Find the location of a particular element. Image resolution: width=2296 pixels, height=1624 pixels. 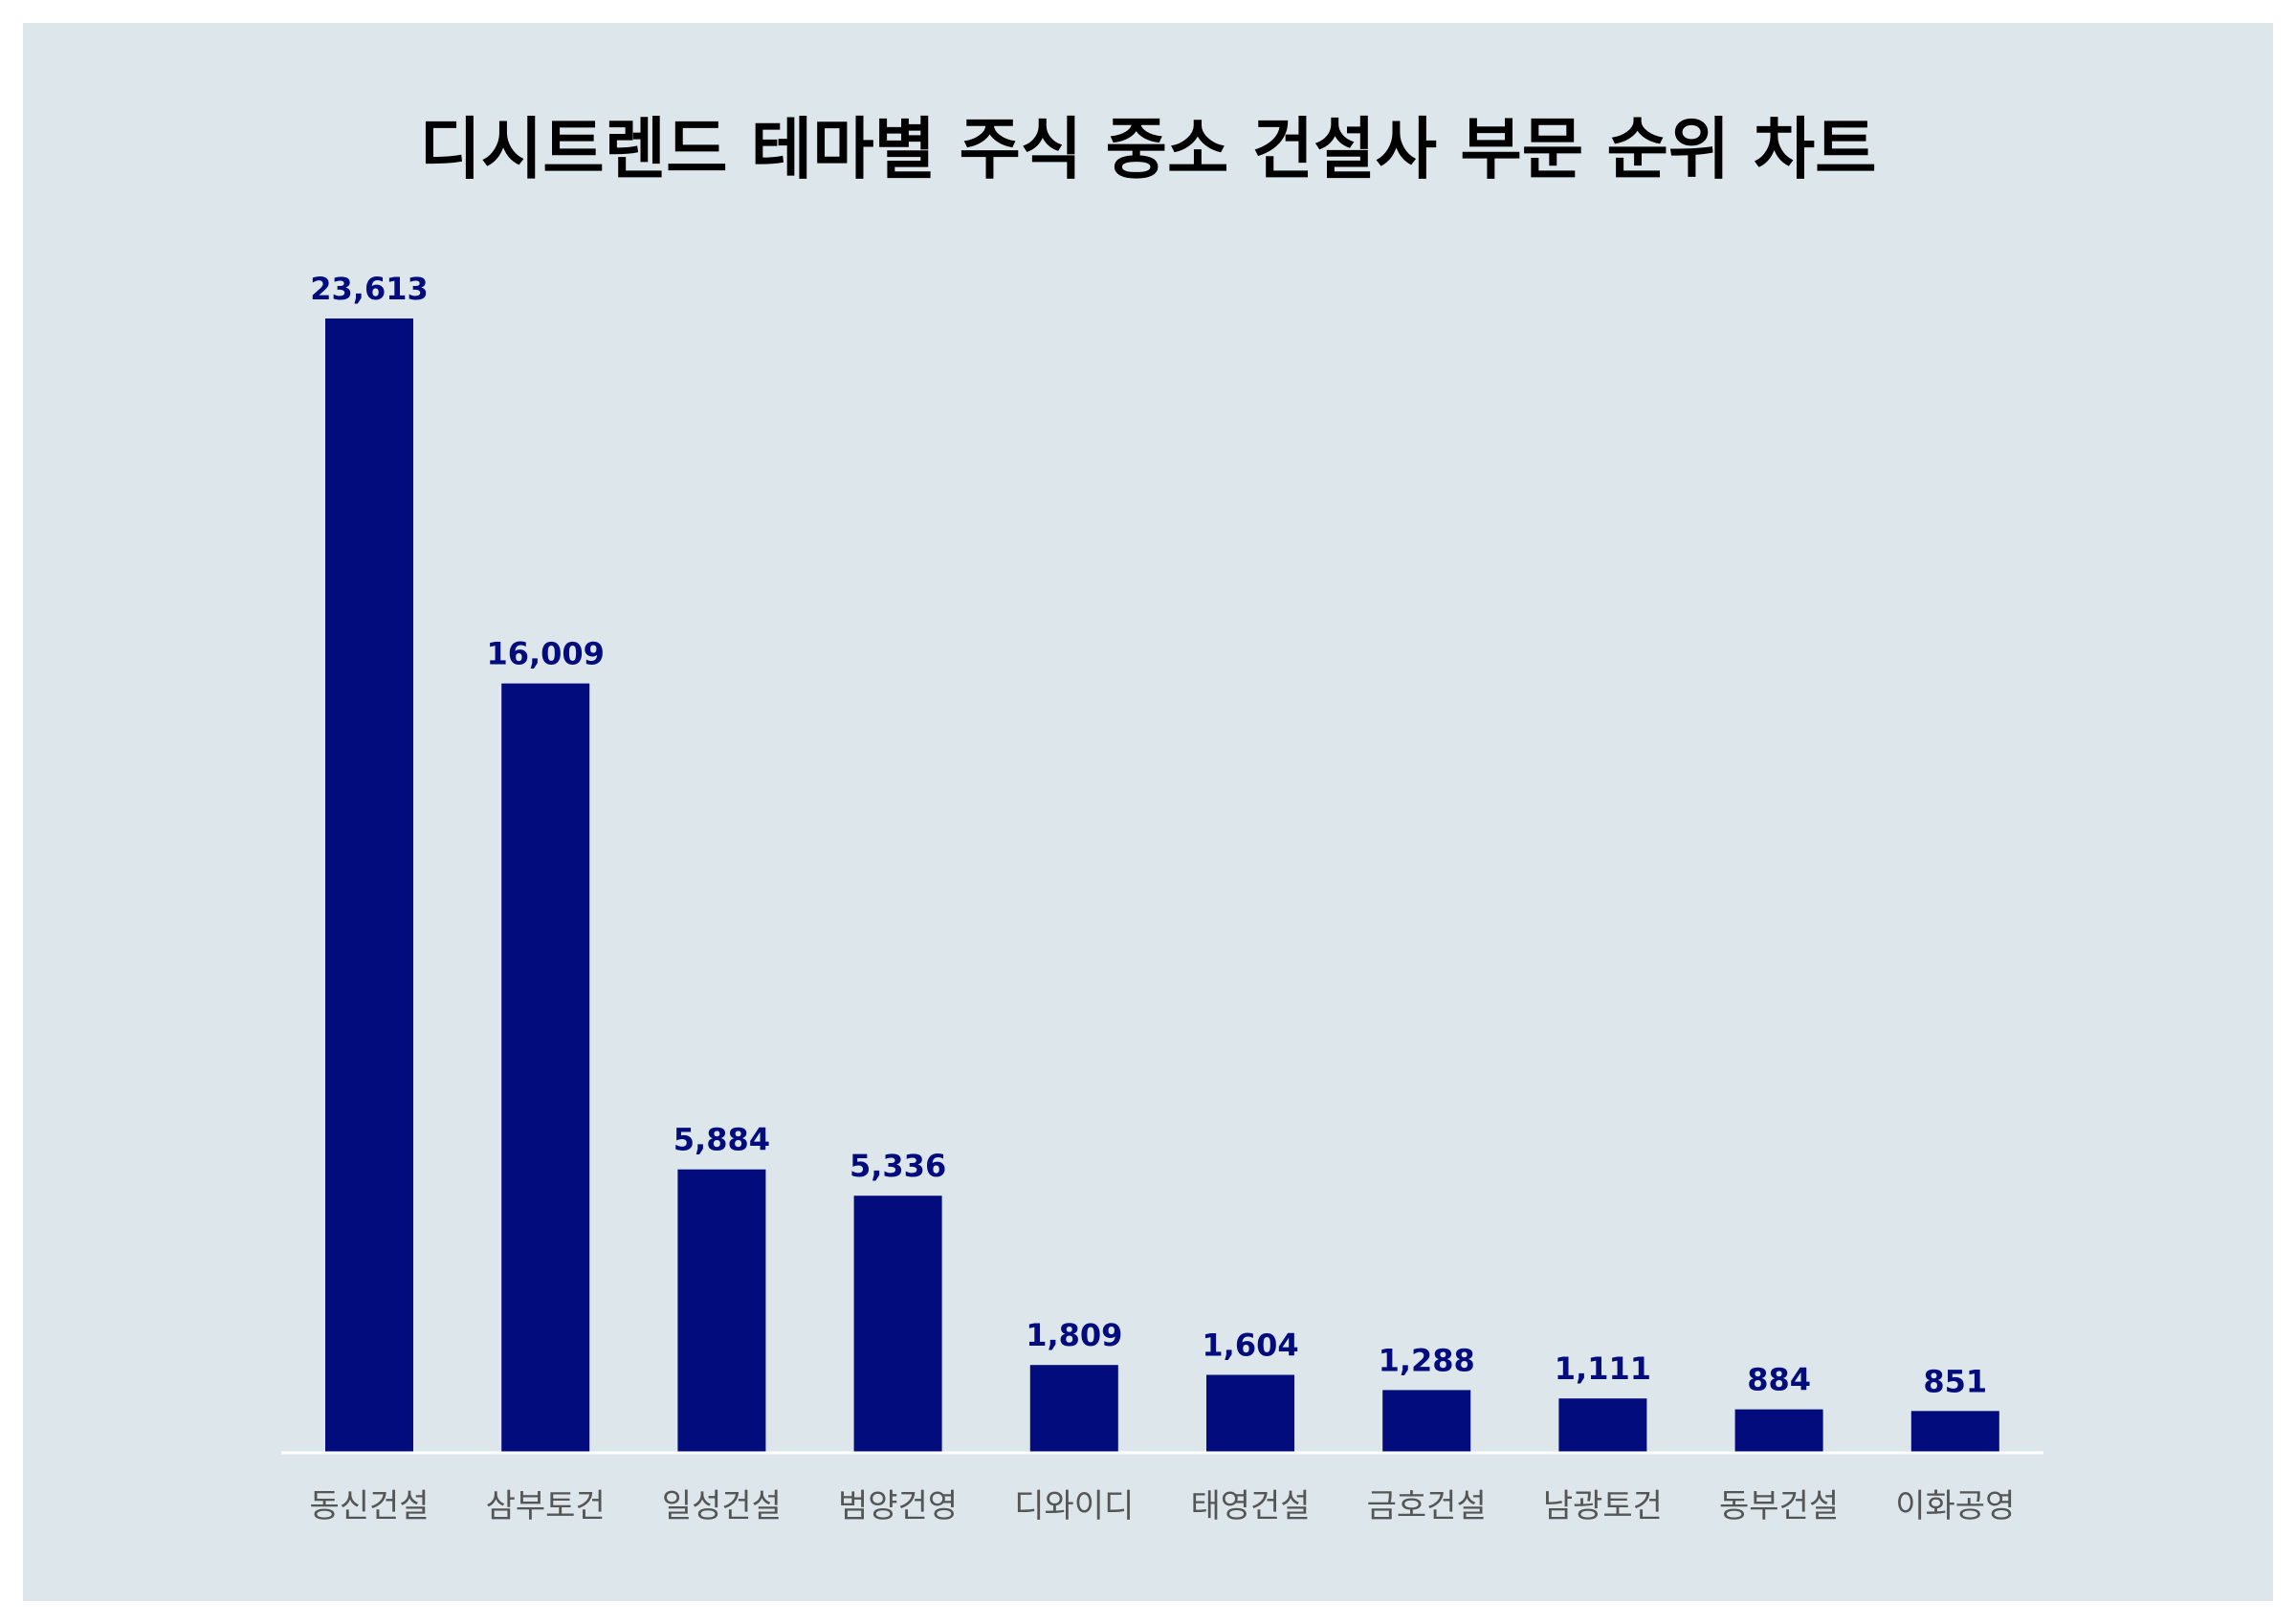

category-label: 태영건설 is located at coordinates (1250, 1506).